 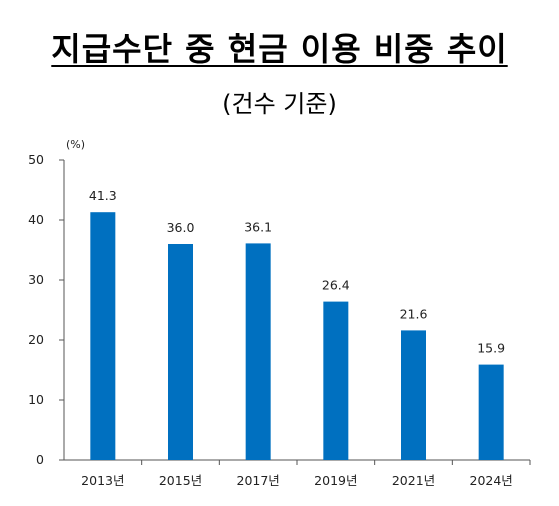 What do you see at coordinates (103, 195) in the screenshot?
I see `data-label: 41.3` at bounding box center [103, 195].